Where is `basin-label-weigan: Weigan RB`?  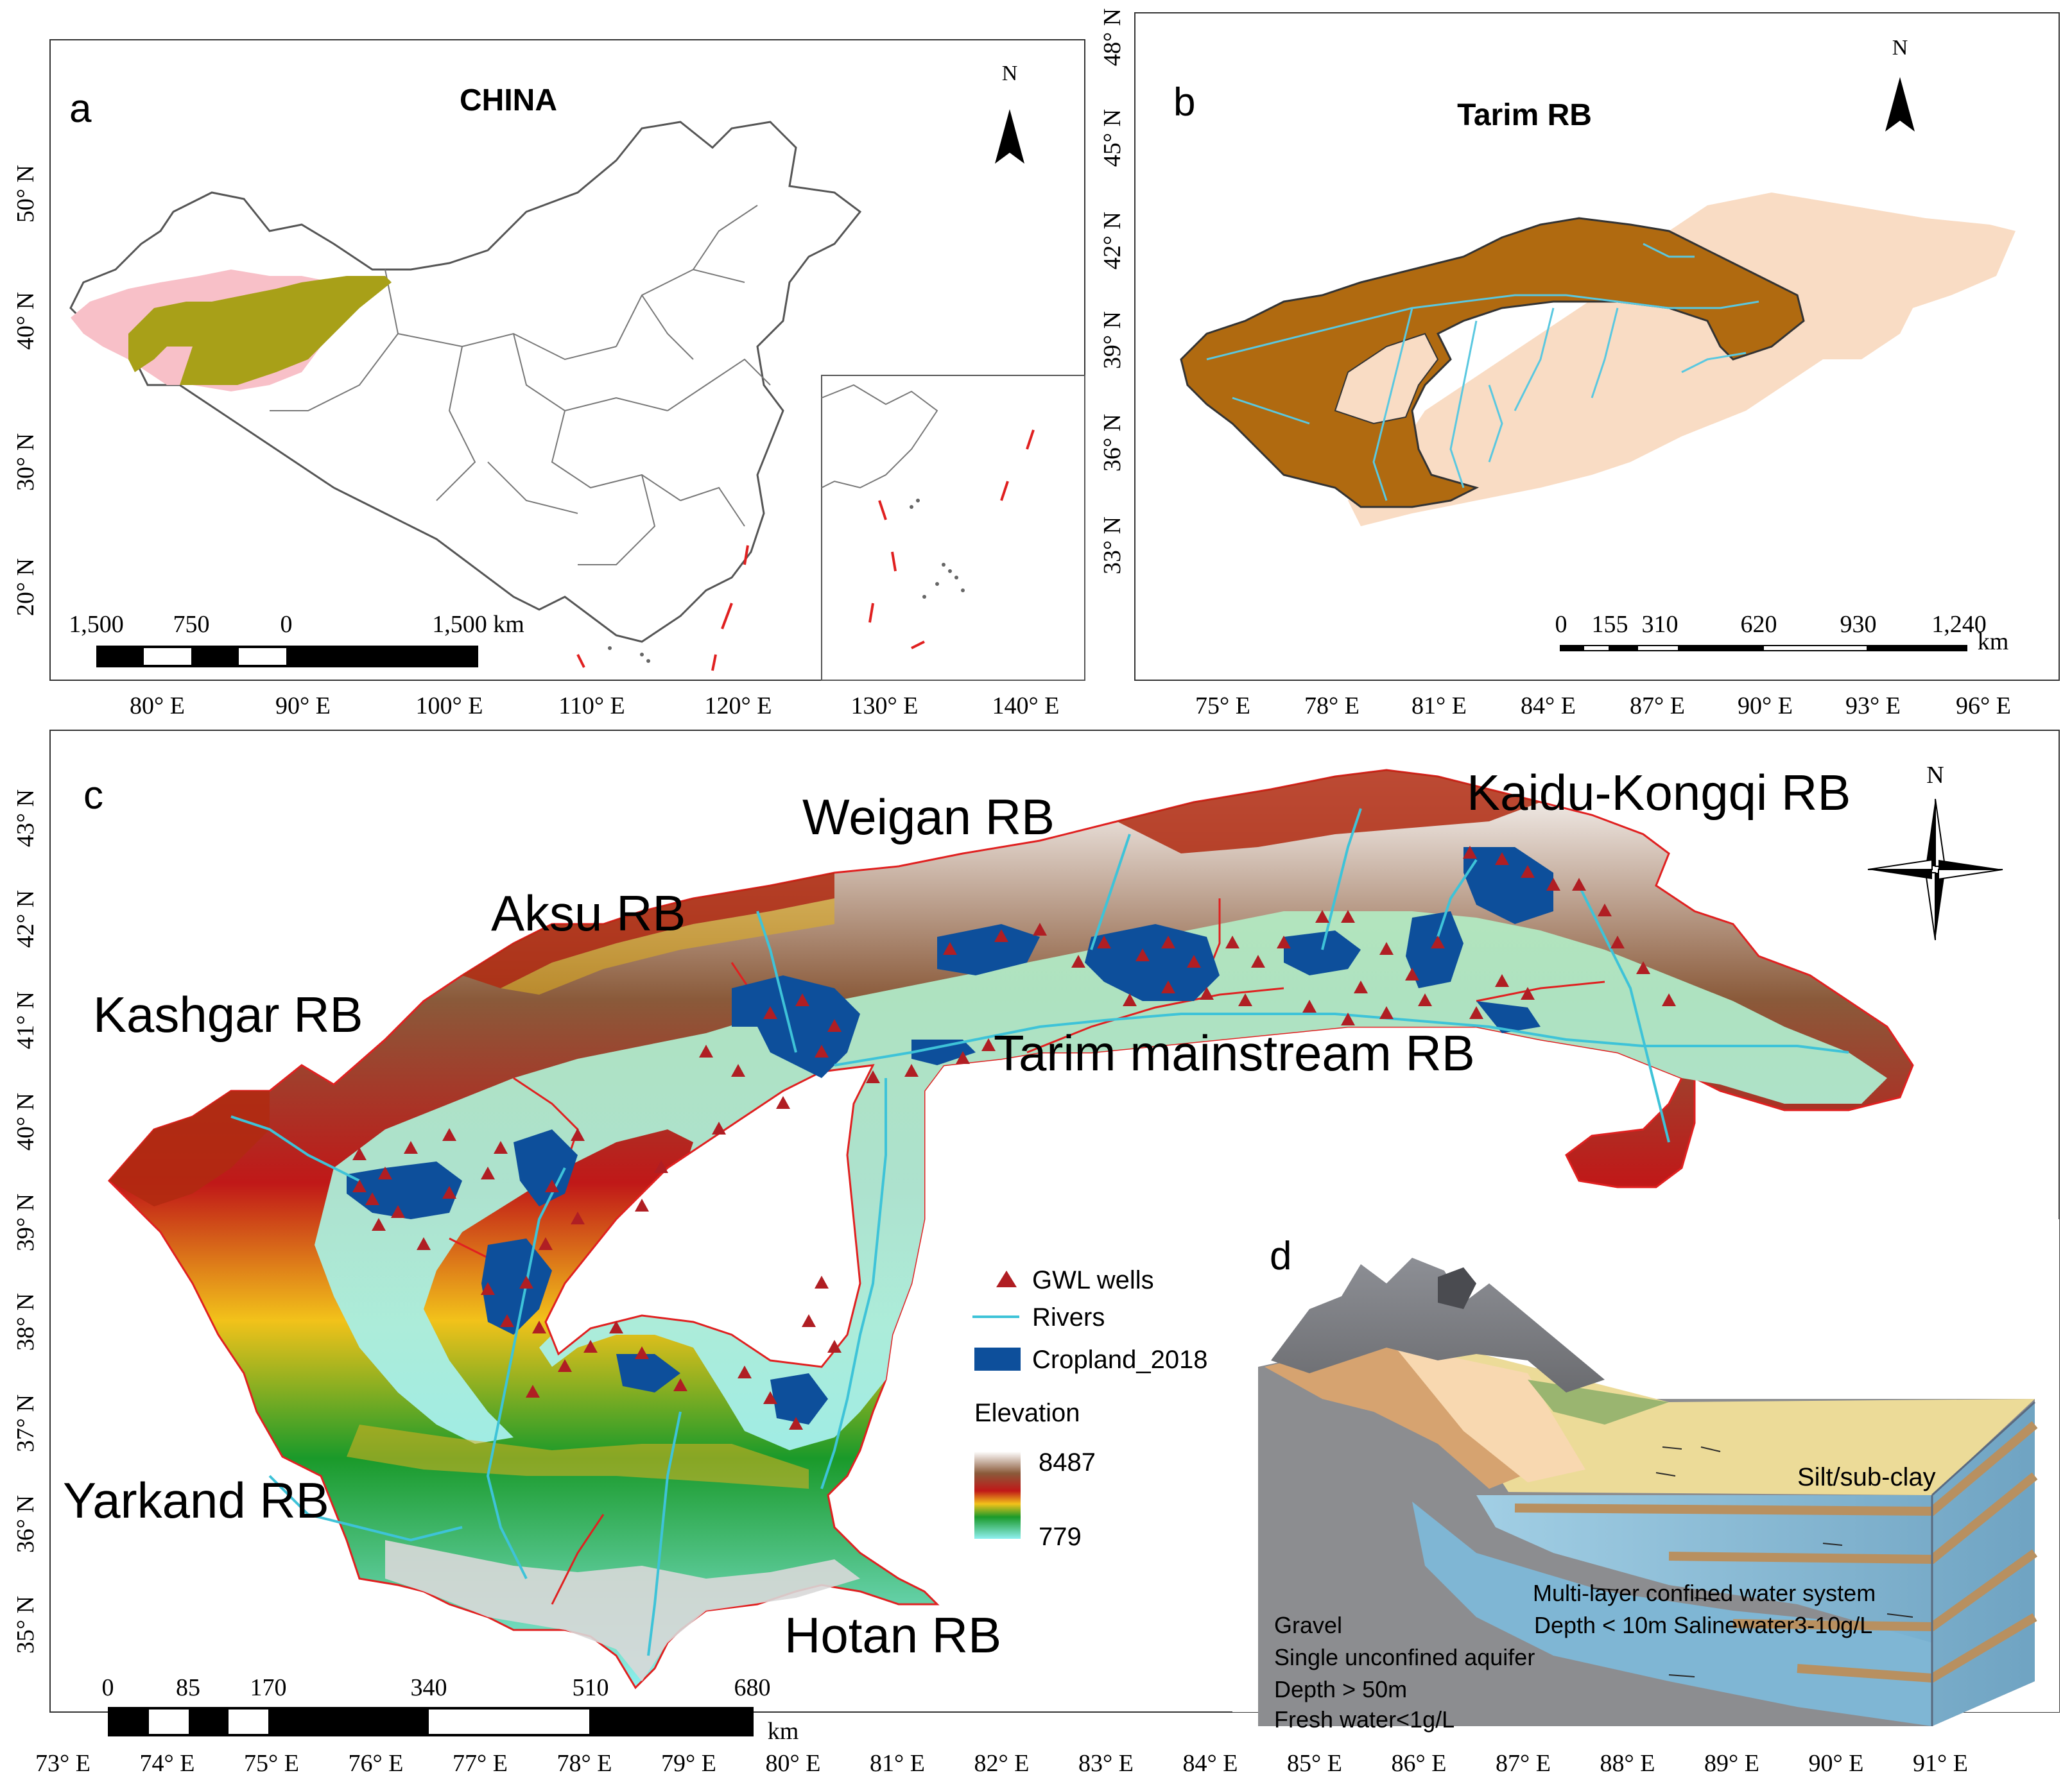 basin-label-weigan: Weigan RB is located at coordinates (929, 817).